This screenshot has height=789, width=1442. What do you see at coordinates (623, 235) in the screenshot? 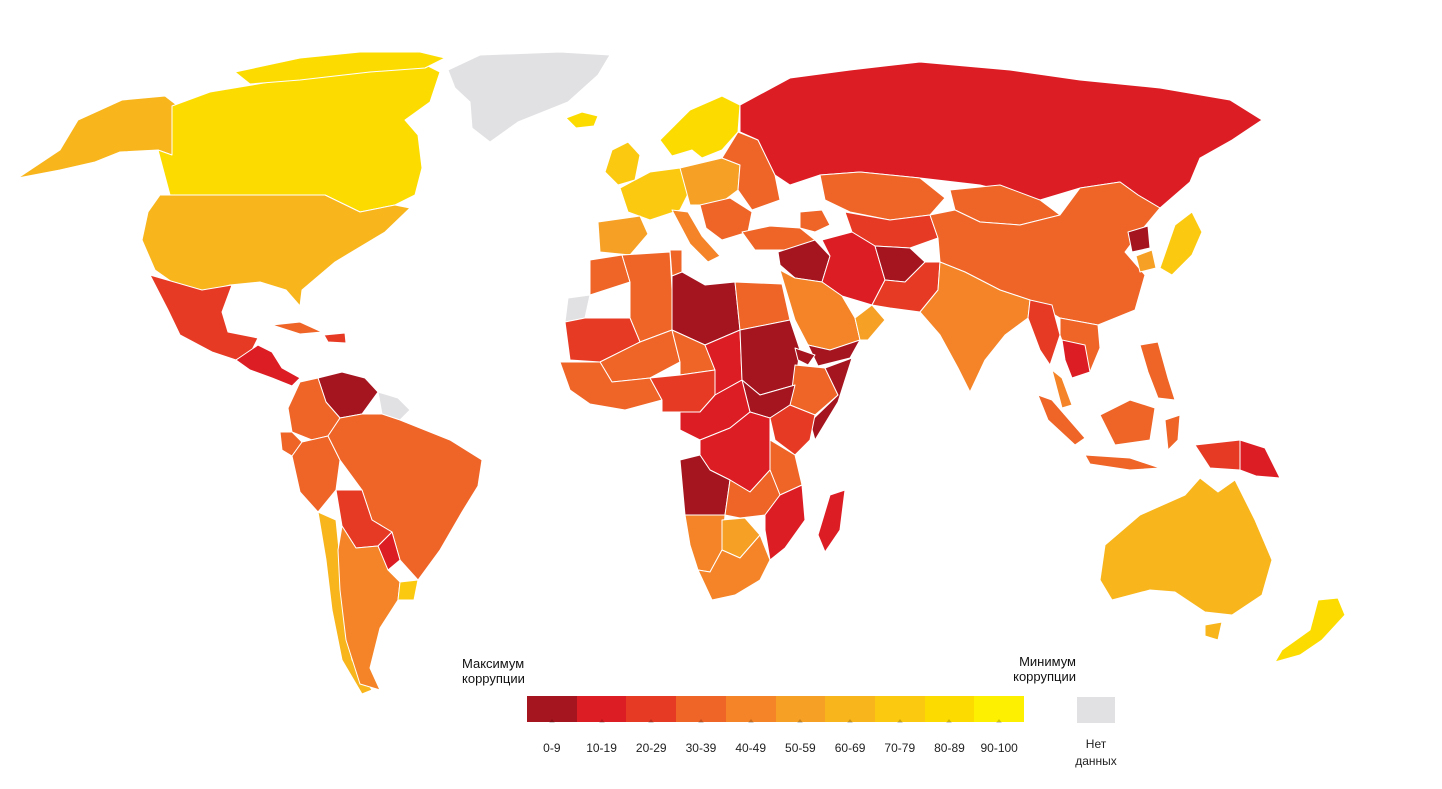
I see `country-iberia` at bounding box center [623, 235].